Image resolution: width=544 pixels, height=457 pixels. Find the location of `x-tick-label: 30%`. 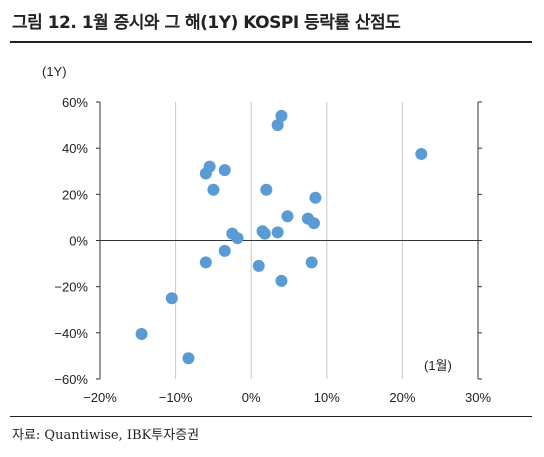

x-tick-label: 30% is located at coordinates (478, 397).